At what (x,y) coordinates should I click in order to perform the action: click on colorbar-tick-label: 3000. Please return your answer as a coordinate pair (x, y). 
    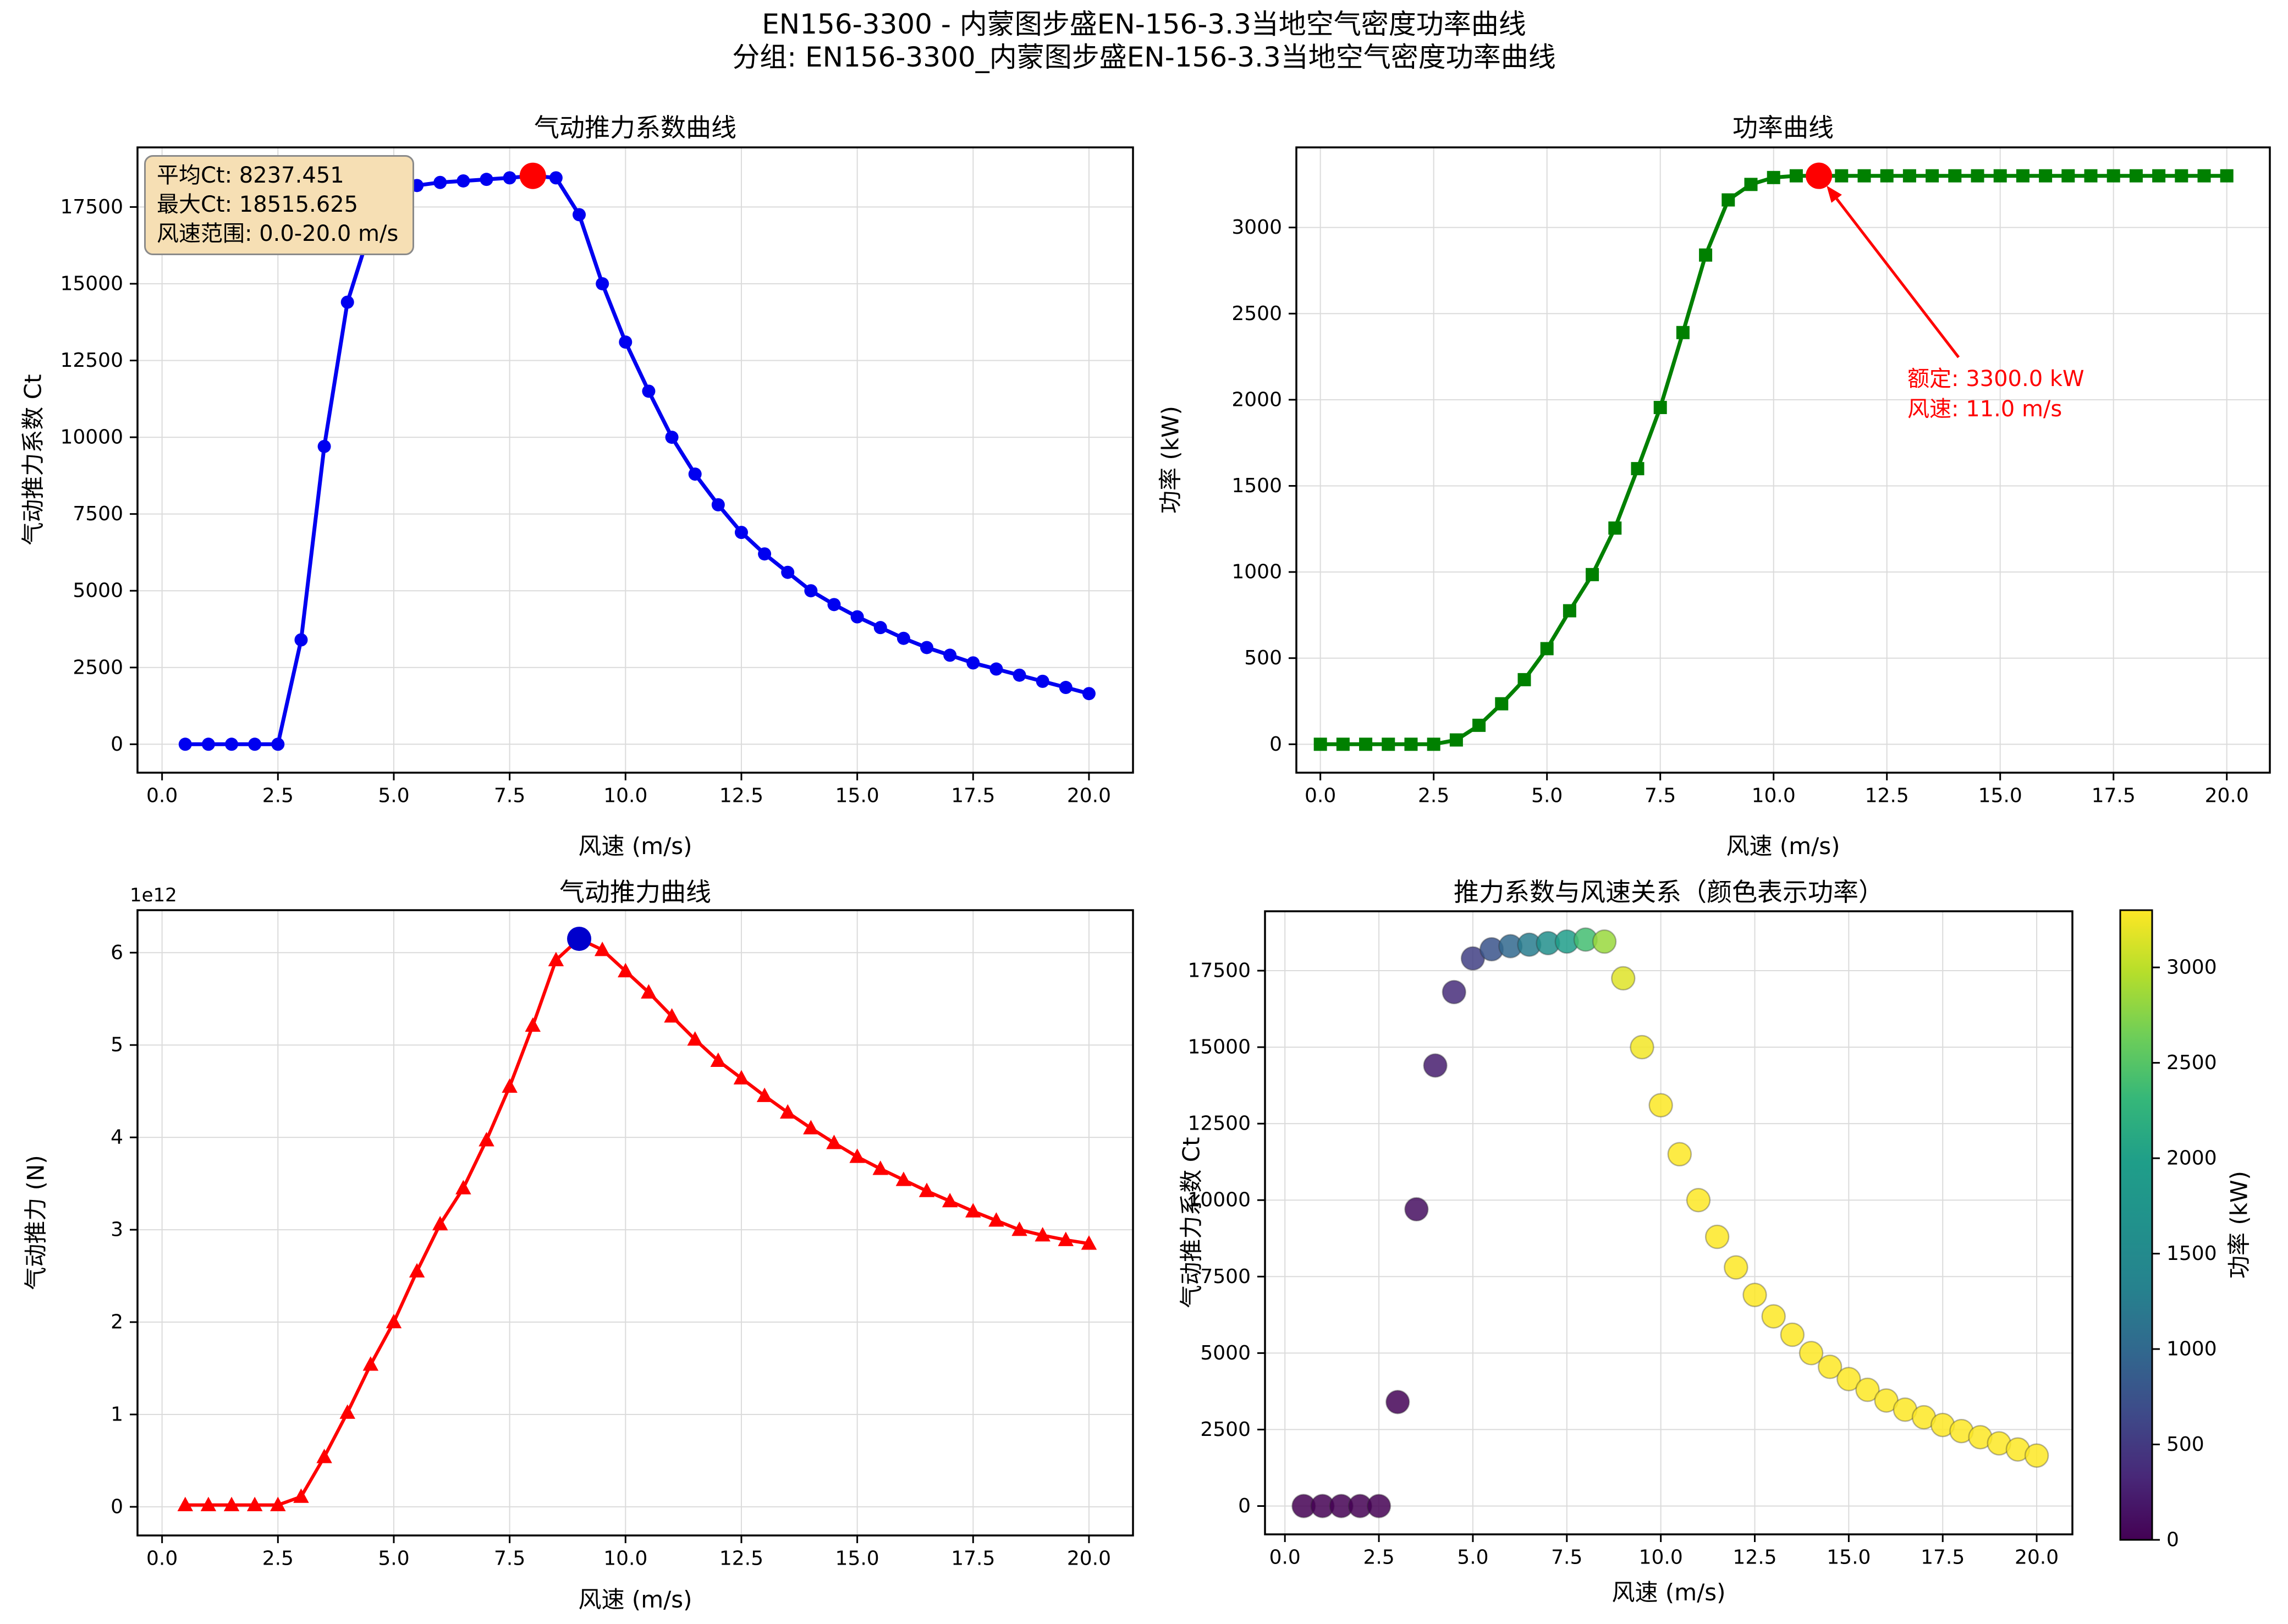
    Looking at the image, I should click on (2191, 967).